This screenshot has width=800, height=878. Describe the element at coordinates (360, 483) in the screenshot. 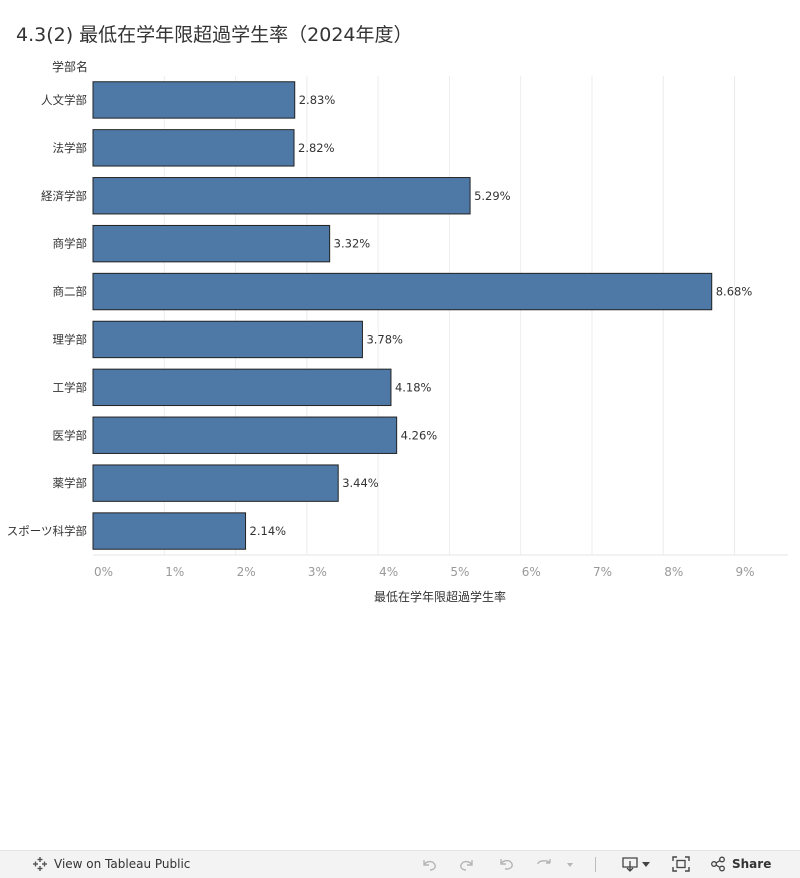

I see `value-label: 3.44%` at that location.